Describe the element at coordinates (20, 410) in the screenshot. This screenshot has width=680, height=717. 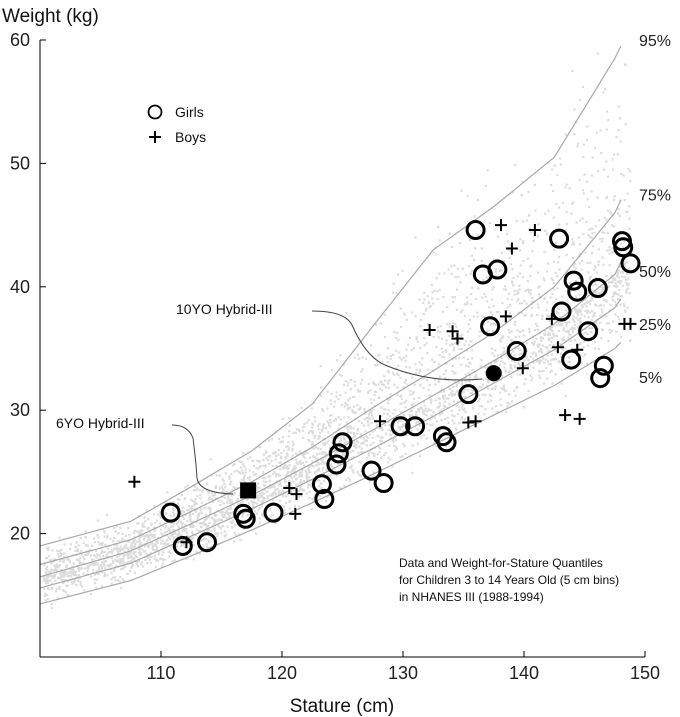
I see `y-tick-label: 30` at that location.